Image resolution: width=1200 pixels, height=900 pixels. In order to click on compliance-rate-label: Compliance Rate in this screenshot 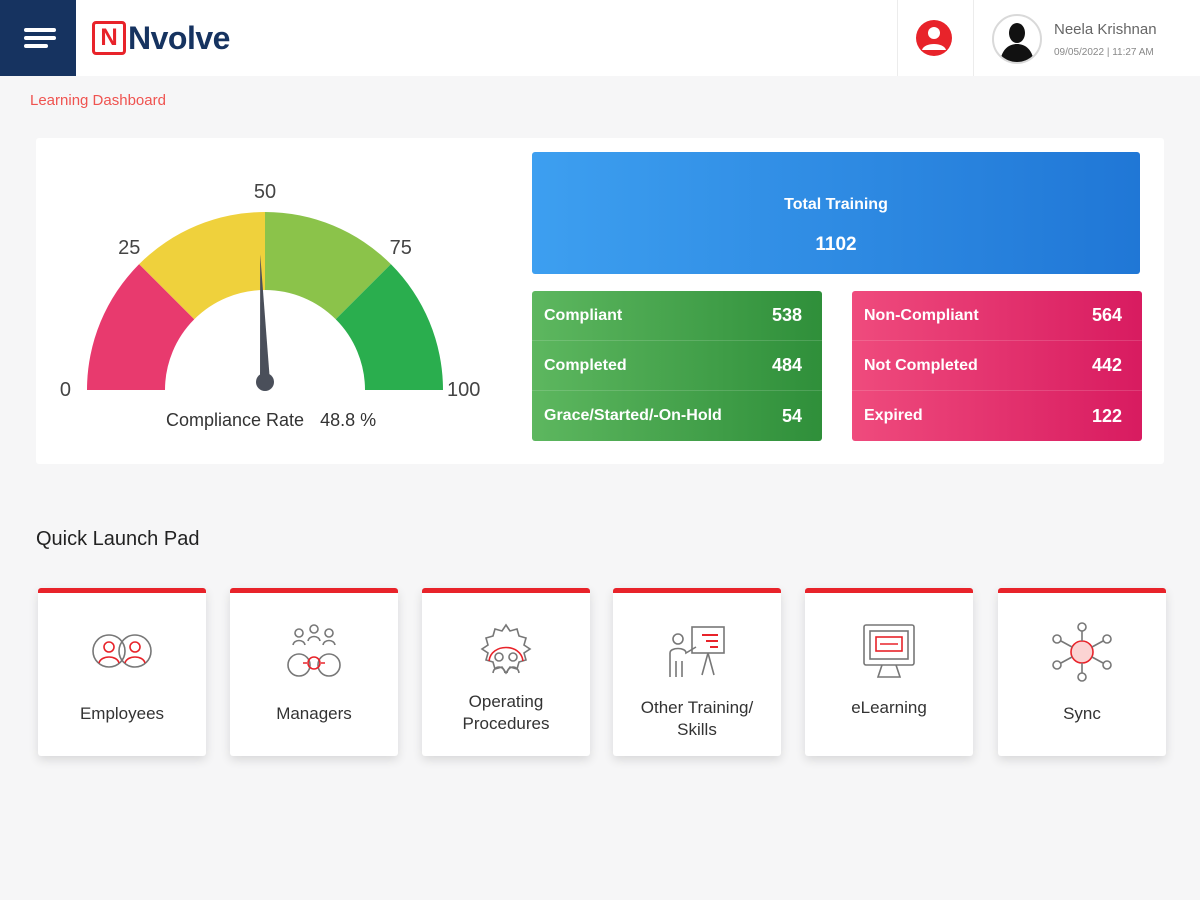, I will do `click(235, 420)`.